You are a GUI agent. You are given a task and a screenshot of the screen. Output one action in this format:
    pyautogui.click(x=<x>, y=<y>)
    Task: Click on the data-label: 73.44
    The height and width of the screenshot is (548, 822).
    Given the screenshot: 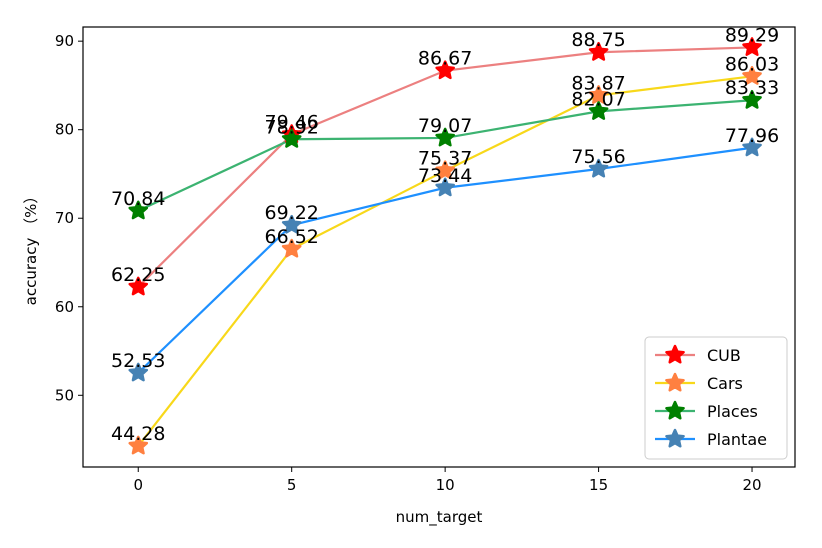 What is the action you would take?
    pyautogui.click(x=445, y=176)
    